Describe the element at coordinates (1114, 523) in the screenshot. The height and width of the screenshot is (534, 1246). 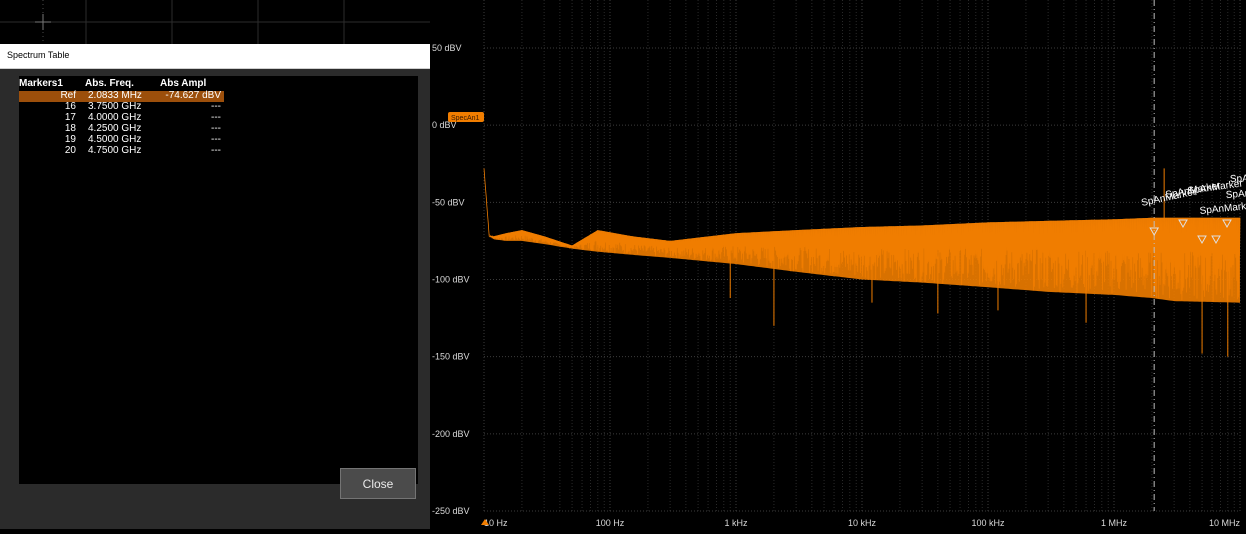
I see `x-tick-label: 1 MHz` at that location.